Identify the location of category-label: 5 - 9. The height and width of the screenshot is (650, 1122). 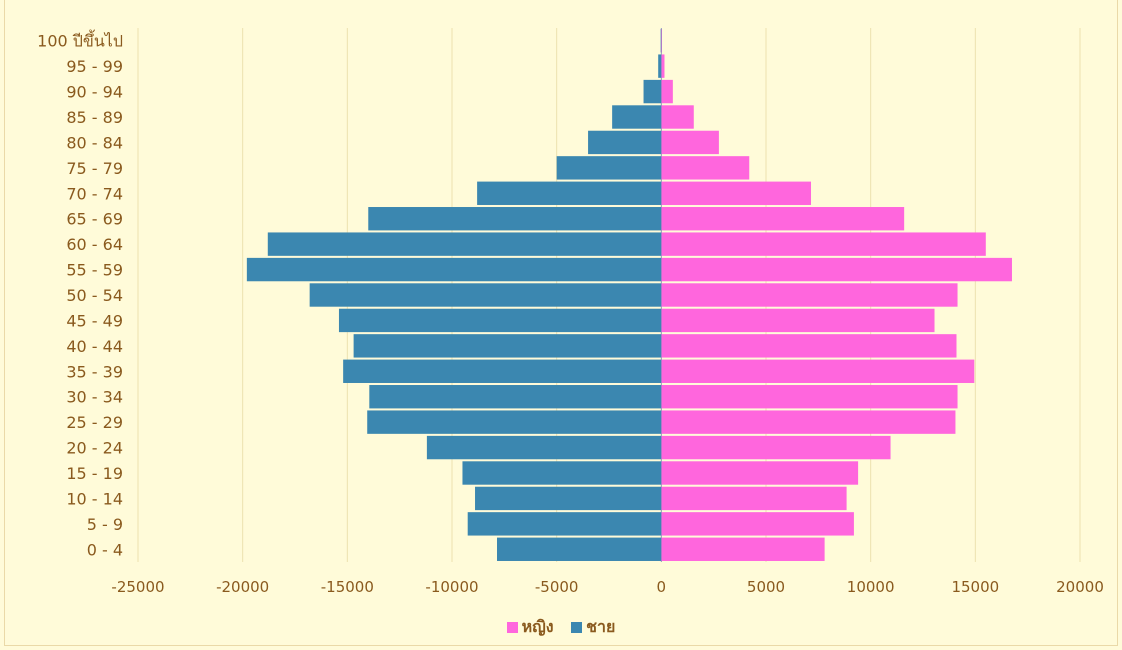
(105, 524).